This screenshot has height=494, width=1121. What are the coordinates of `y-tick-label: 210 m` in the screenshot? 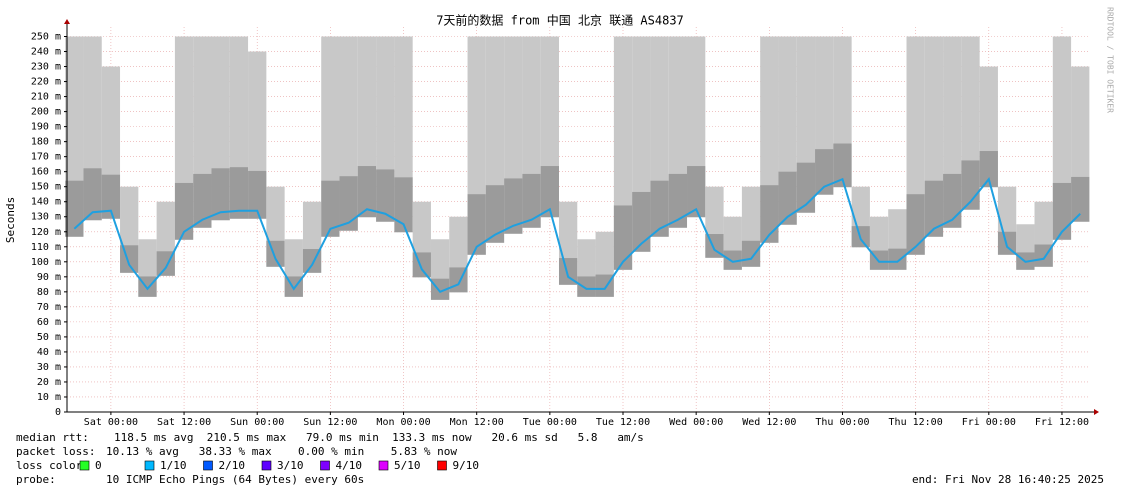 It's located at (46, 97).